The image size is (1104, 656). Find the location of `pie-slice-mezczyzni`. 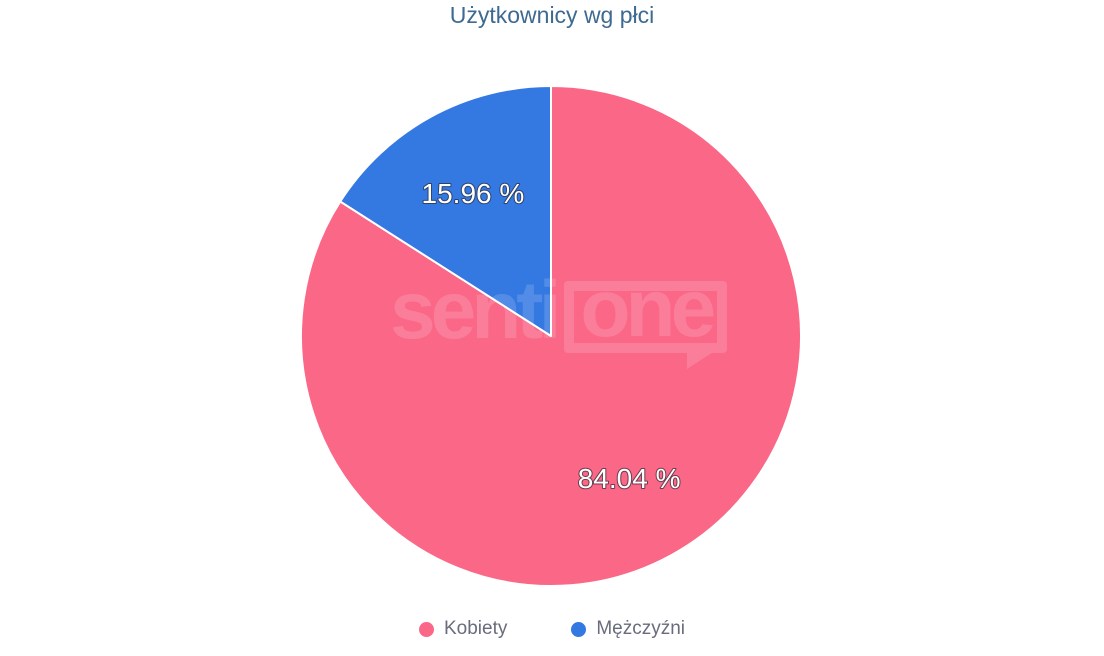

pie-slice-mezczyzni is located at coordinates (445, 211).